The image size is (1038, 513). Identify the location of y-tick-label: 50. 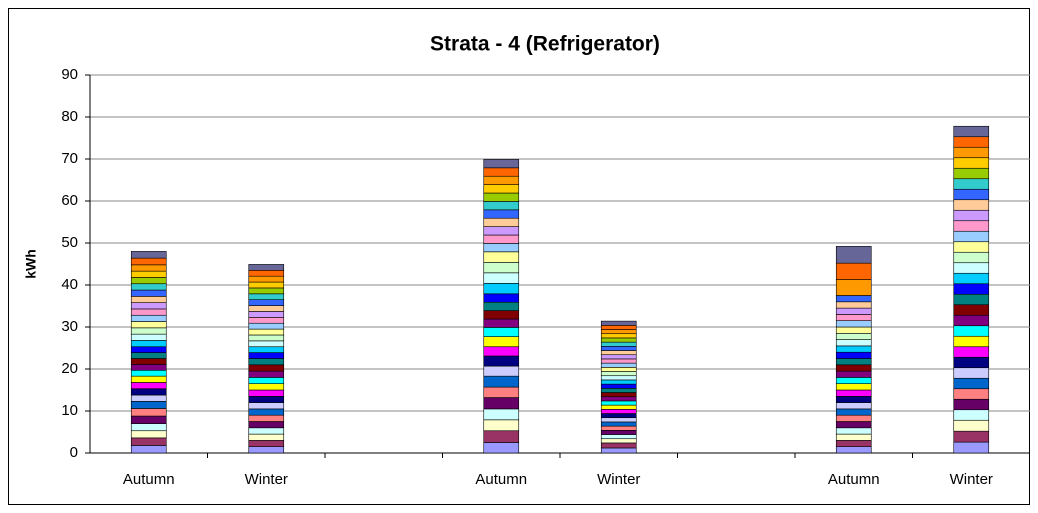
(69, 242).